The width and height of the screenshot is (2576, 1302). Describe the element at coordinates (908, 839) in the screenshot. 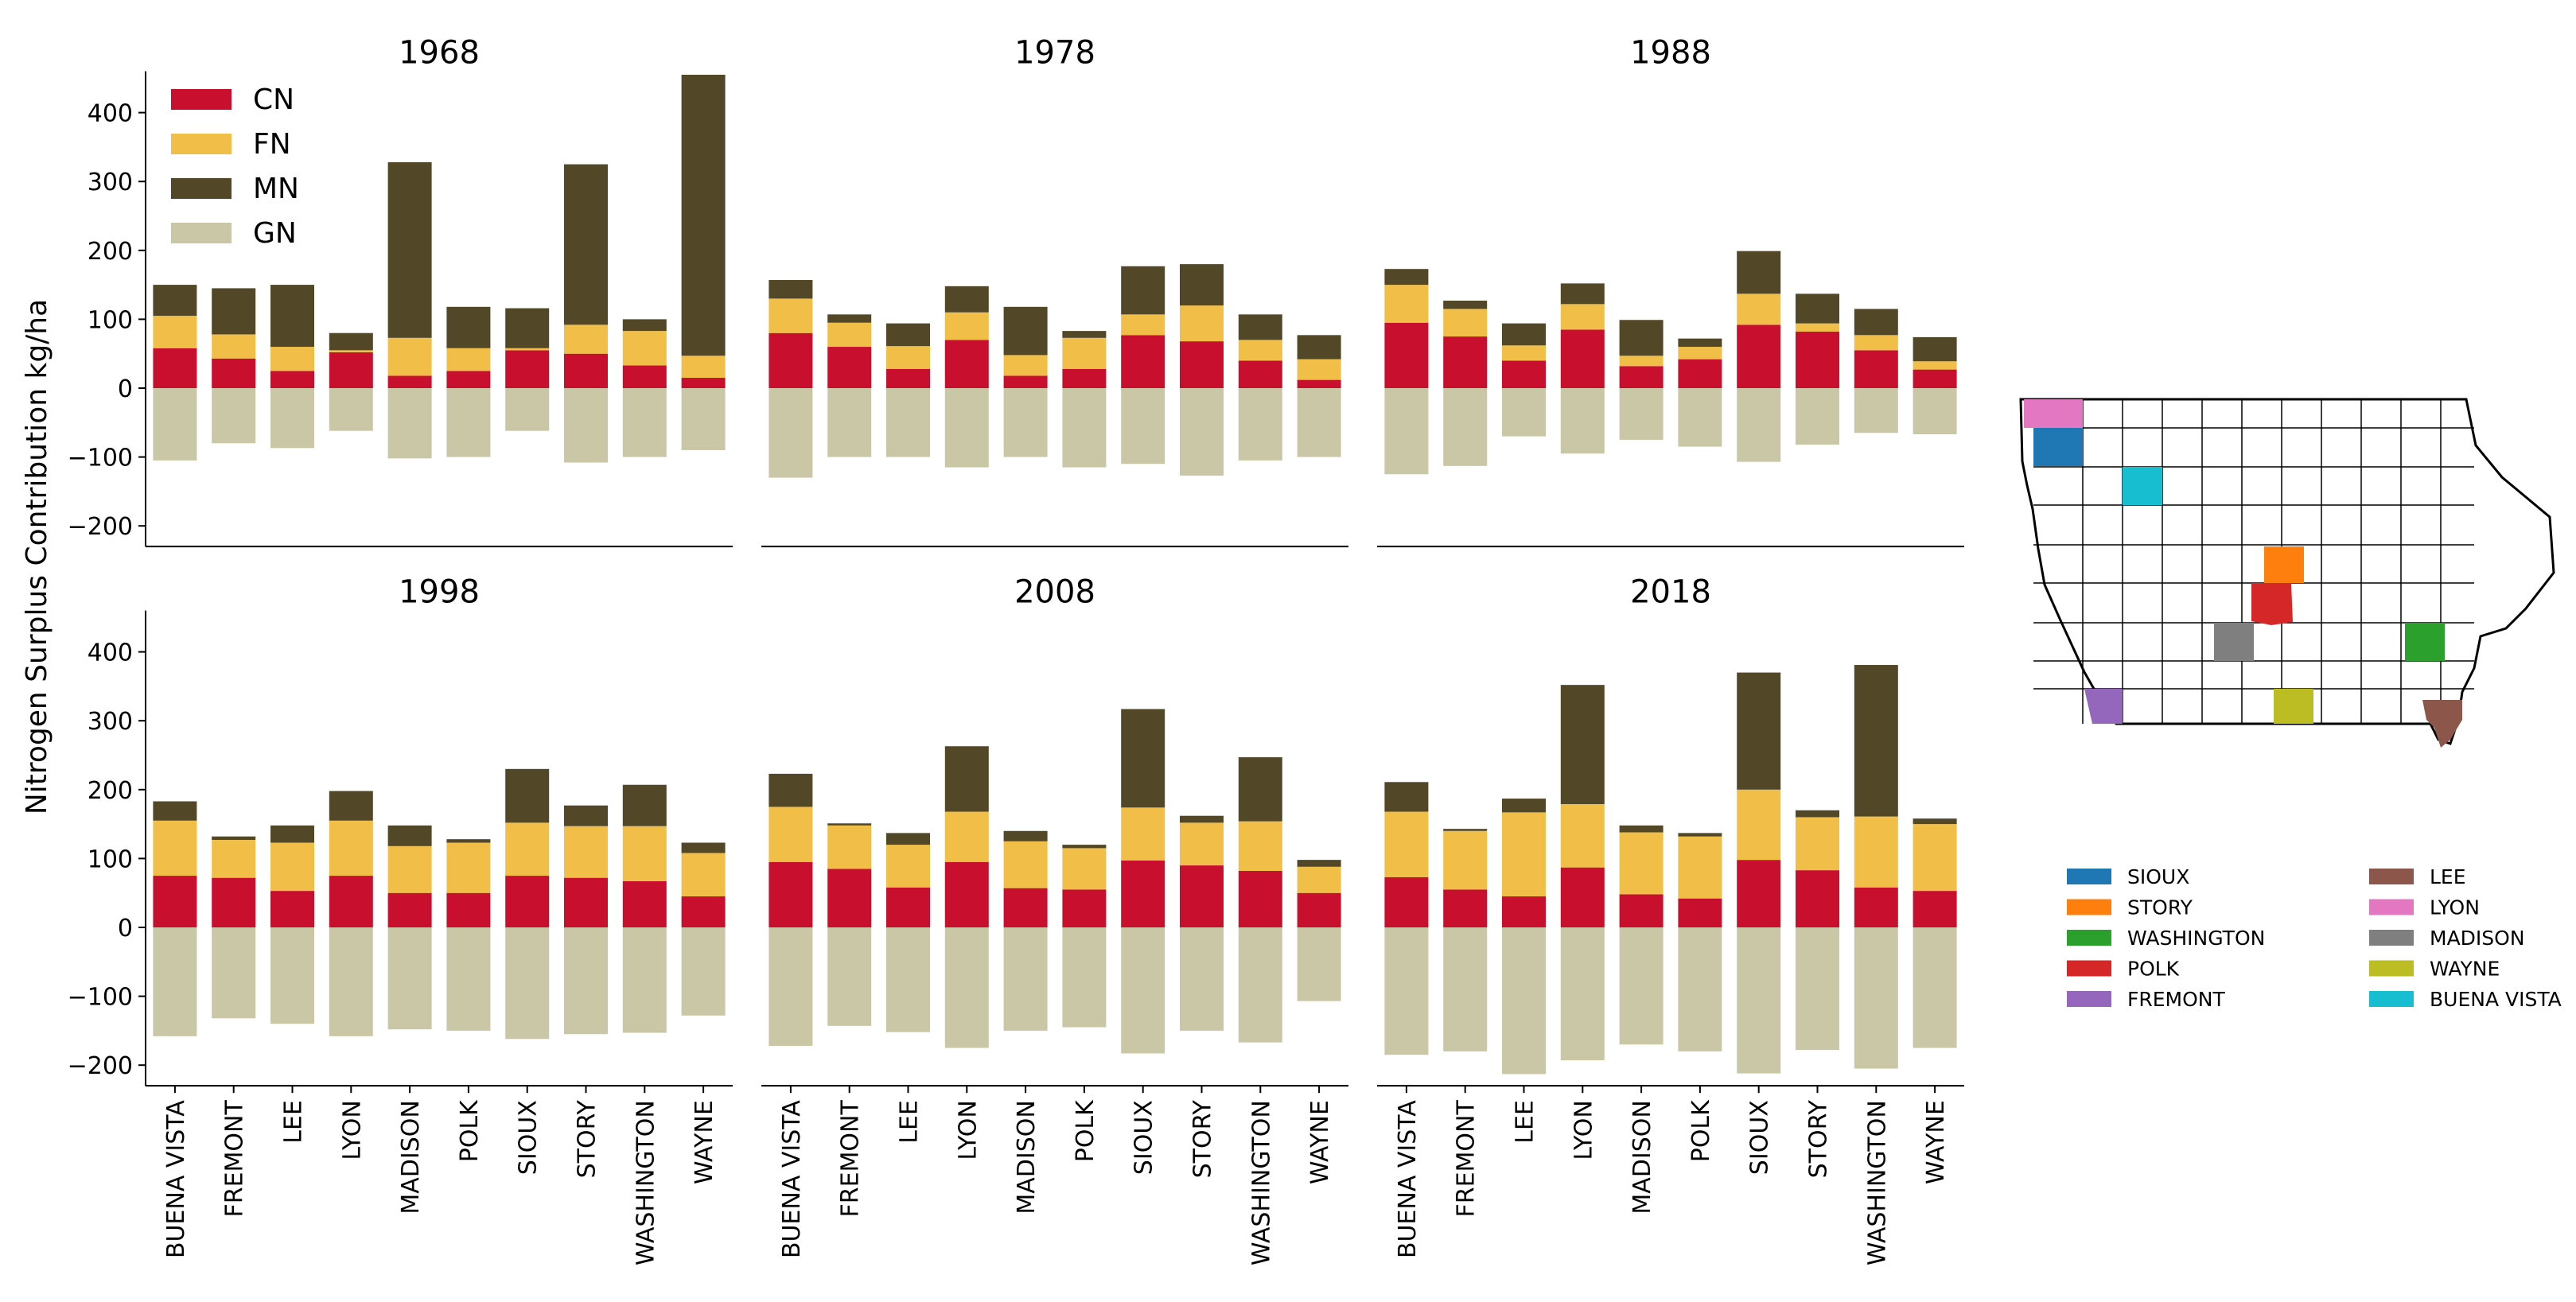

I see `bar-MN-lee` at that location.